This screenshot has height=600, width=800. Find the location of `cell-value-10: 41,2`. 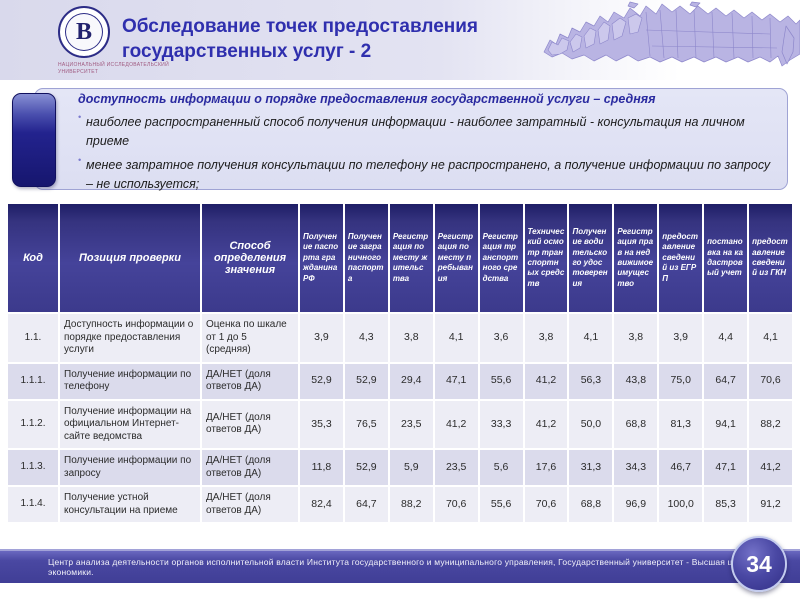

cell-value-10: 41,2 is located at coordinates (770, 467).